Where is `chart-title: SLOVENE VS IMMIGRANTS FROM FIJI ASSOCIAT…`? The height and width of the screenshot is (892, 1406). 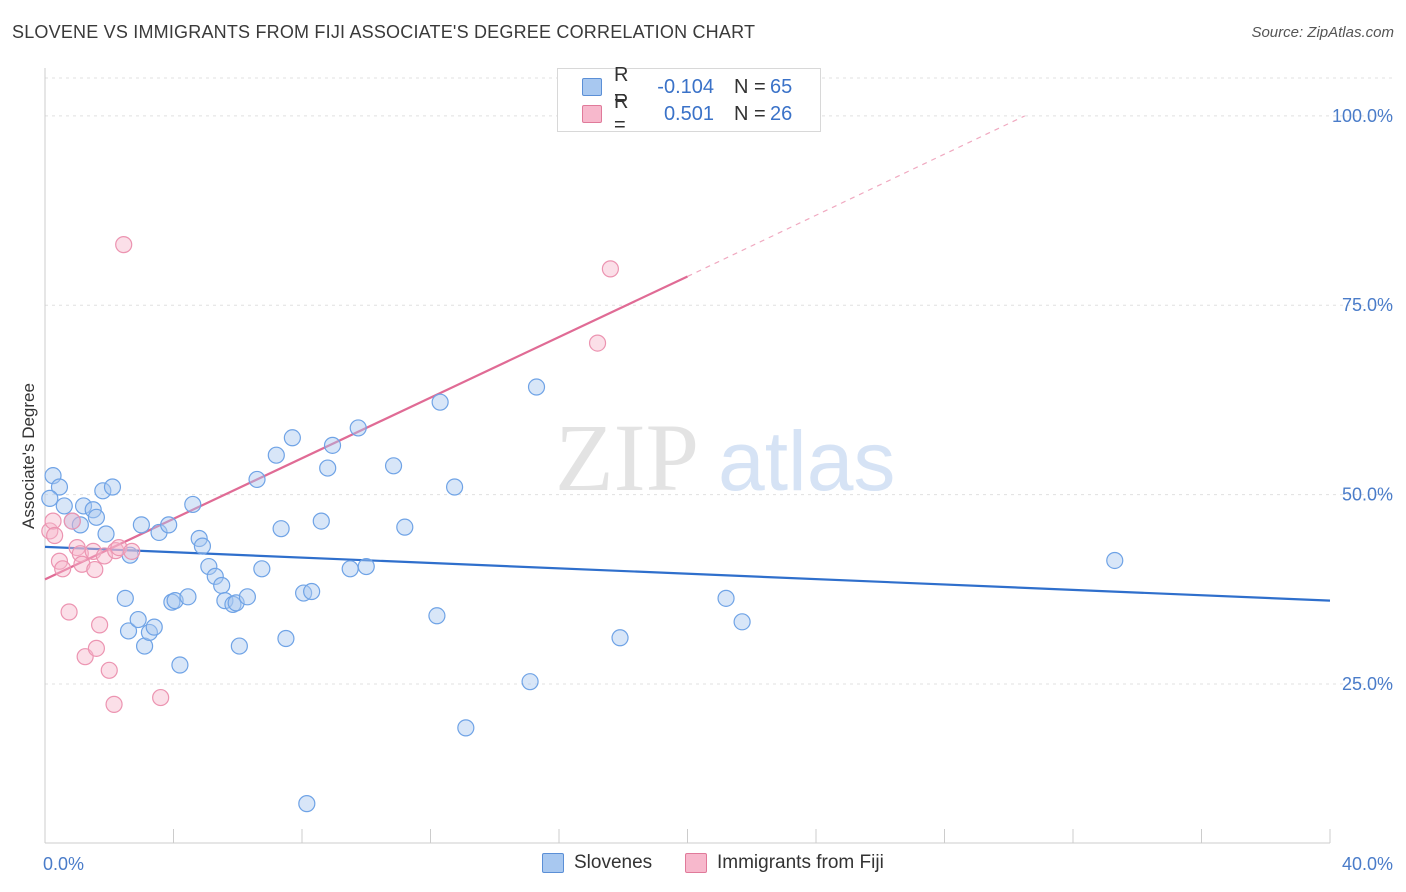
chart-title: SLOVENE VS IMMIGRANTS FROM FIJI ASSOCIAT… is located at coordinates (384, 32).